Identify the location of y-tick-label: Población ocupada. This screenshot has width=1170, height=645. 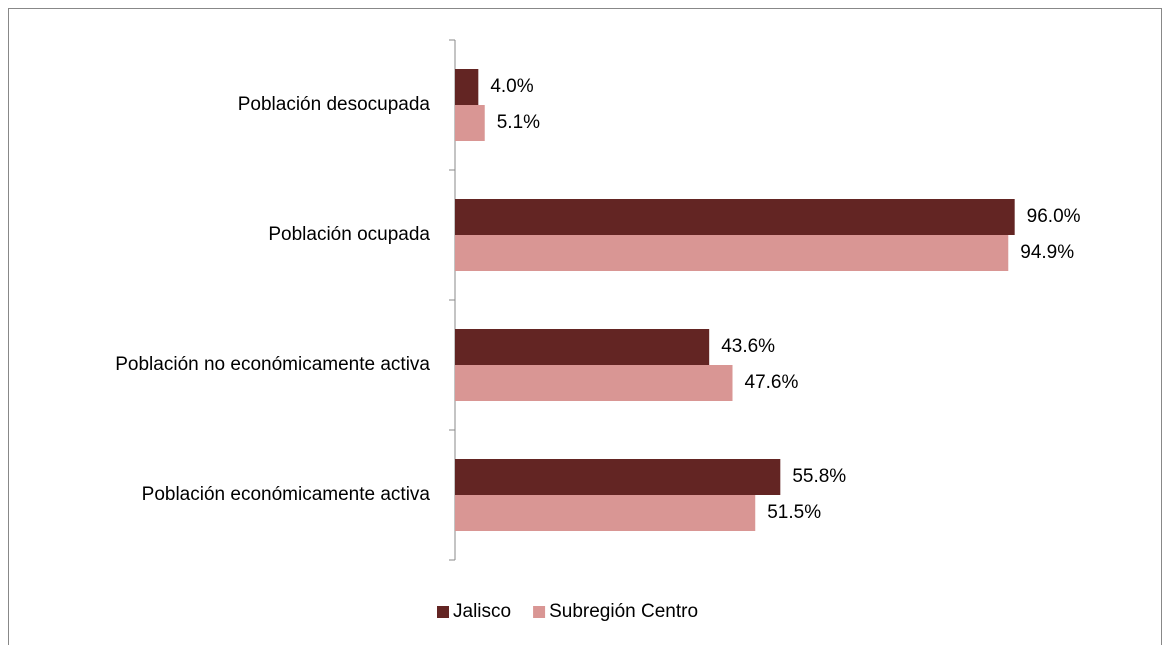
(349, 234).